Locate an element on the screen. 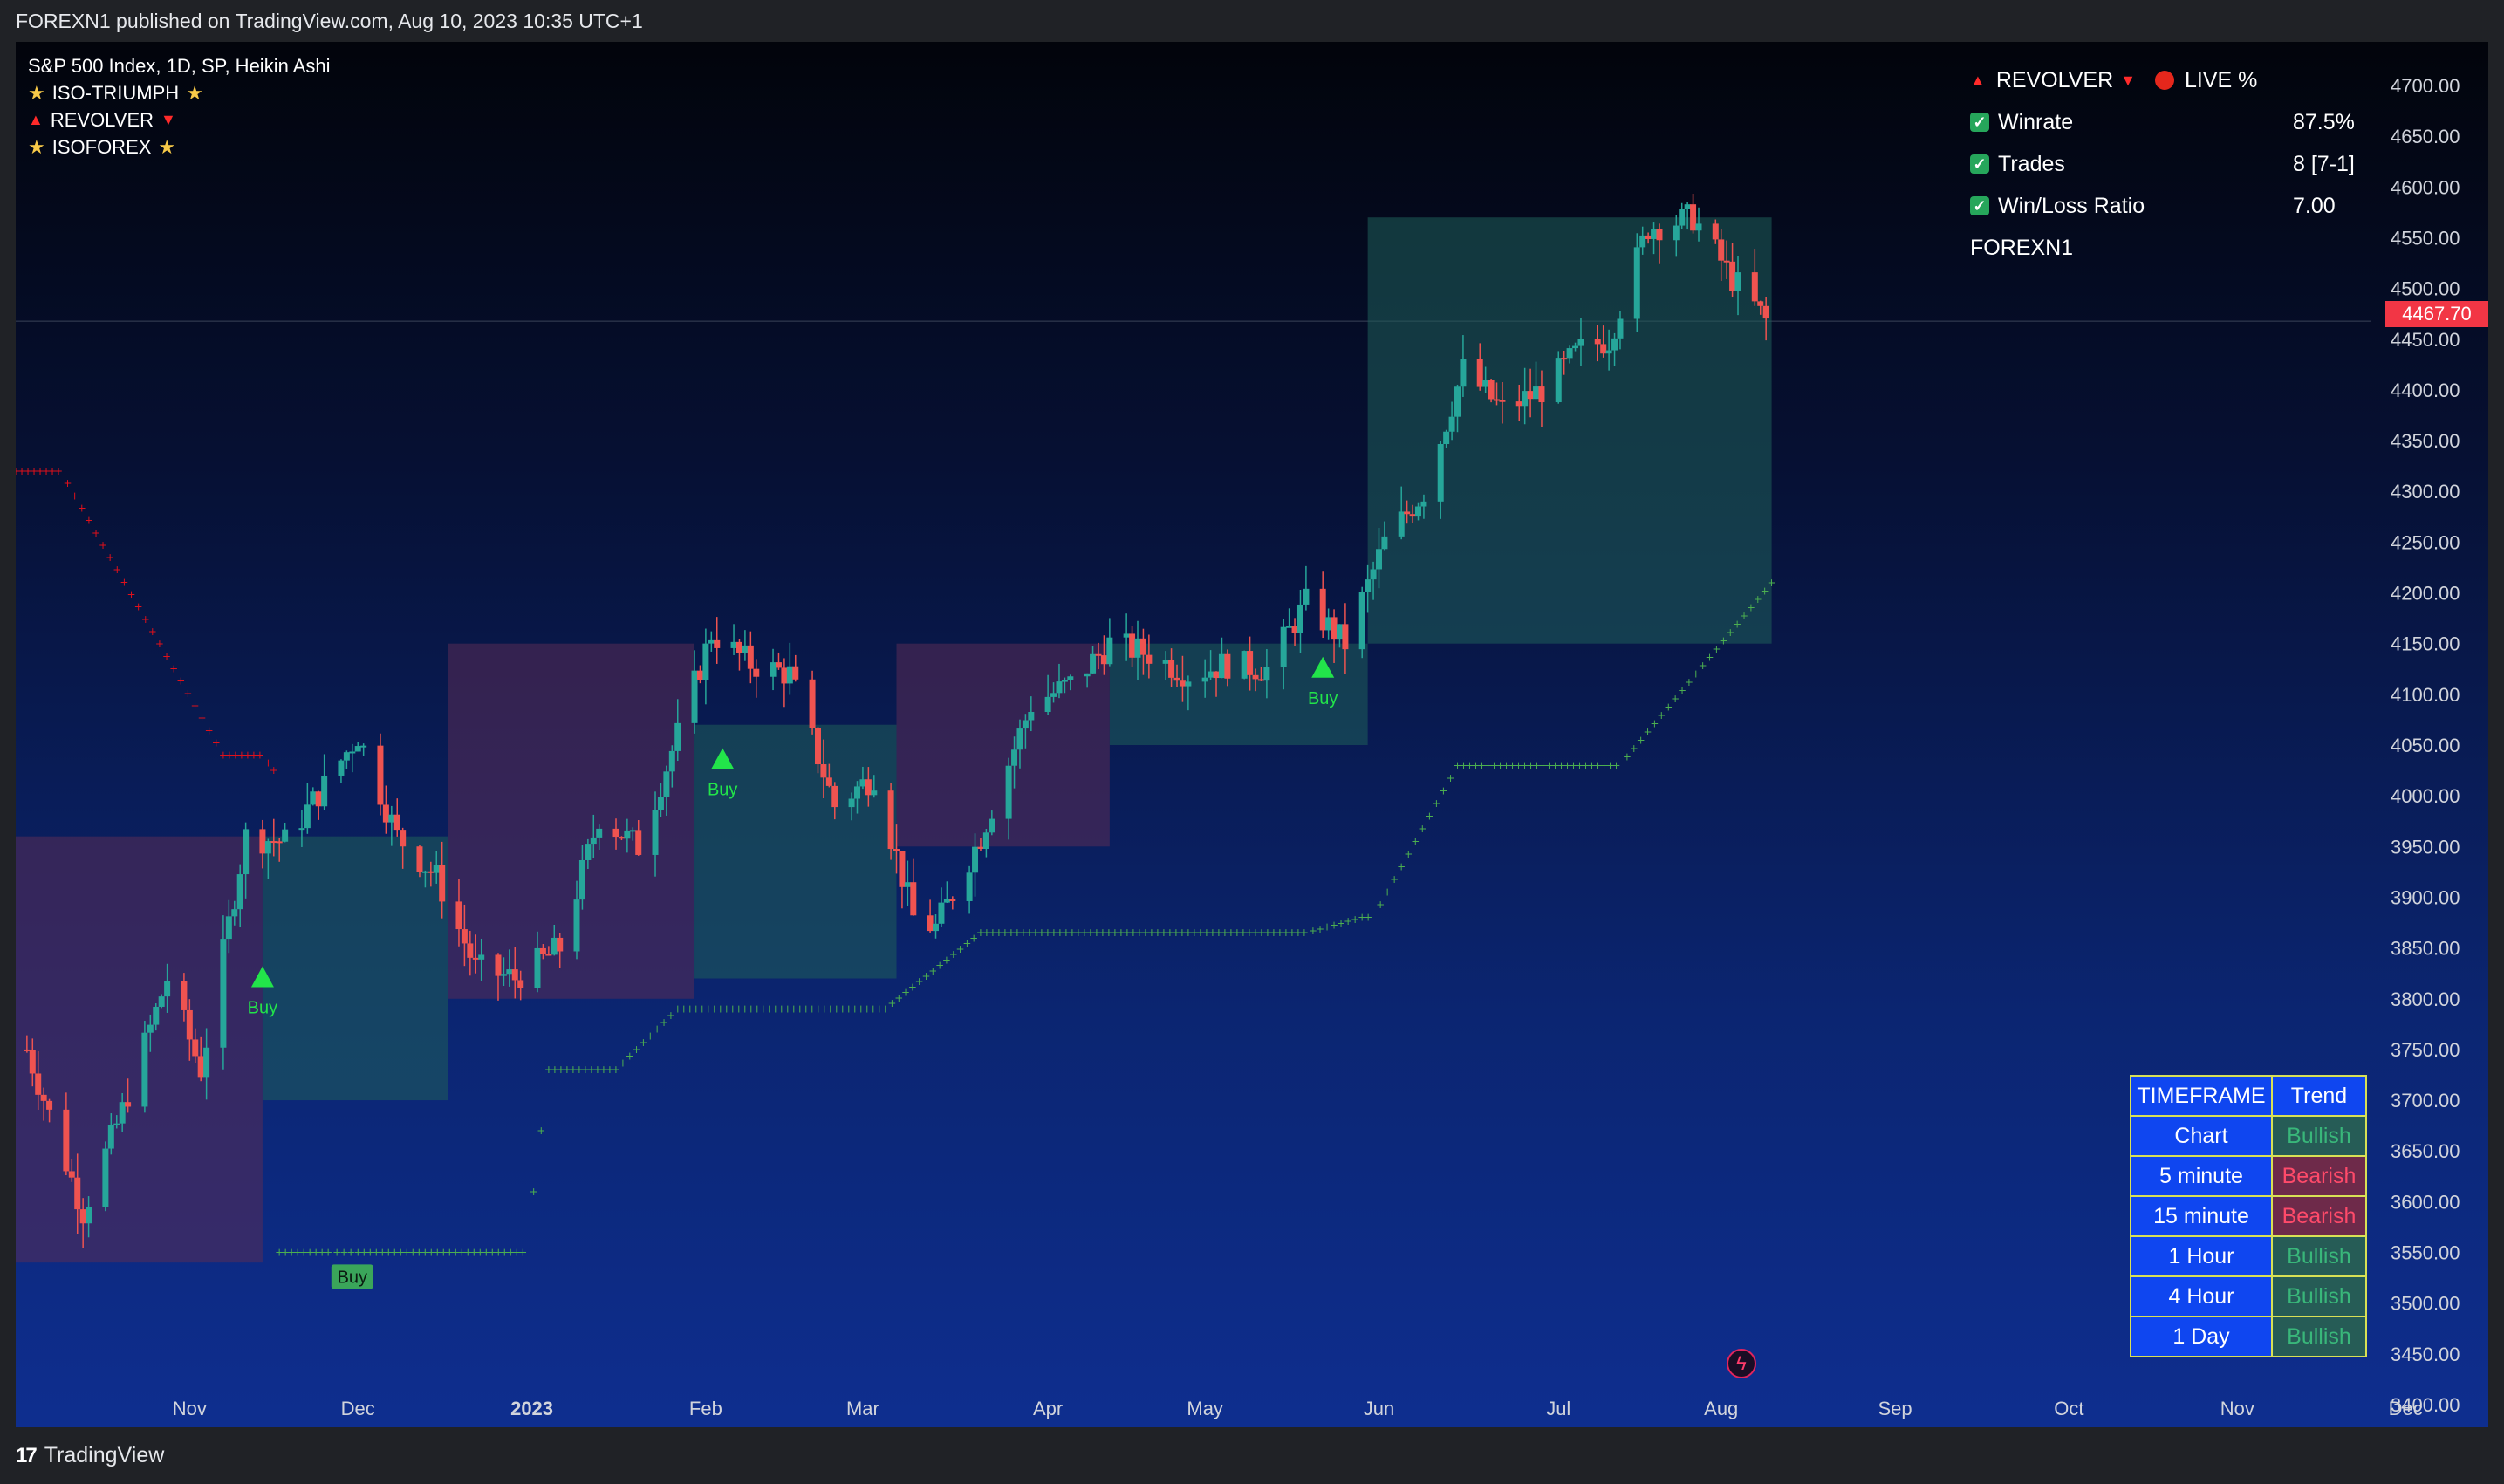 Image resolution: width=2504 pixels, height=1484 pixels. legend-item-revolver: ▲ REVOLVER ▼ is located at coordinates (179, 119).